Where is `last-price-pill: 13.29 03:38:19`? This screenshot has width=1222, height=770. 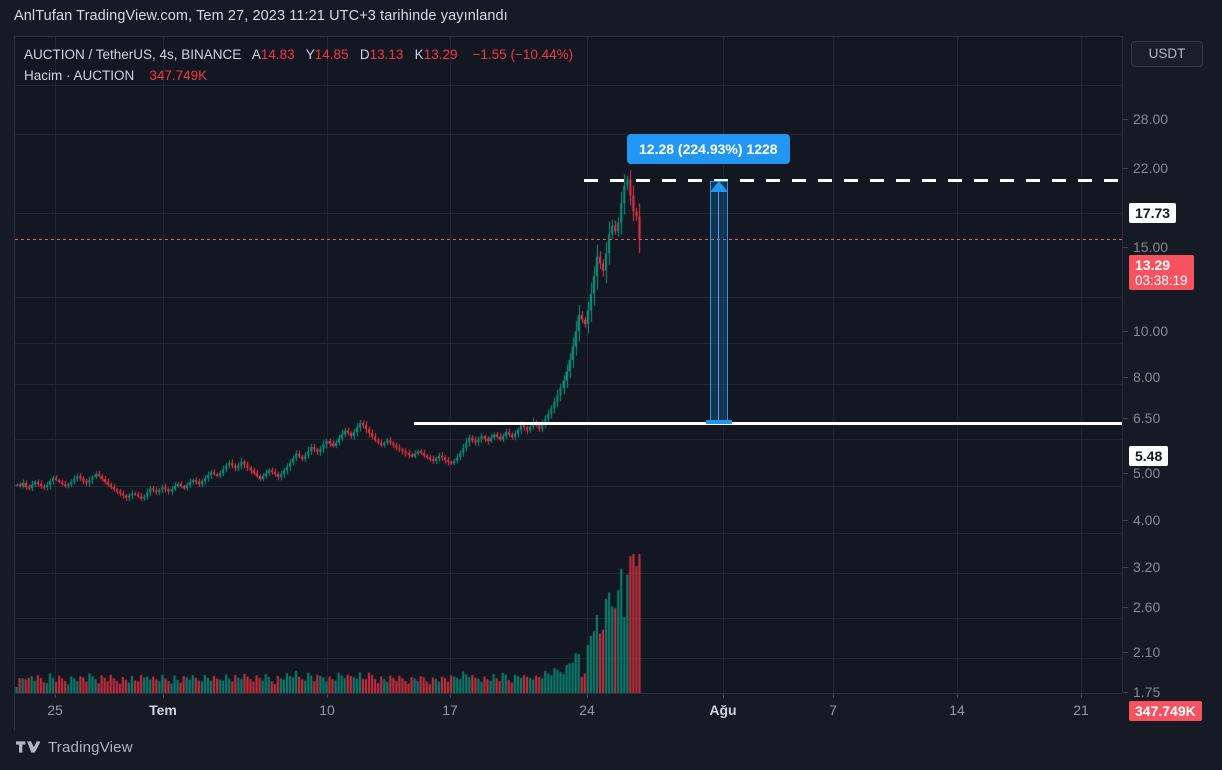 last-price-pill: 13.29 03:38:19 is located at coordinates (1161, 272).